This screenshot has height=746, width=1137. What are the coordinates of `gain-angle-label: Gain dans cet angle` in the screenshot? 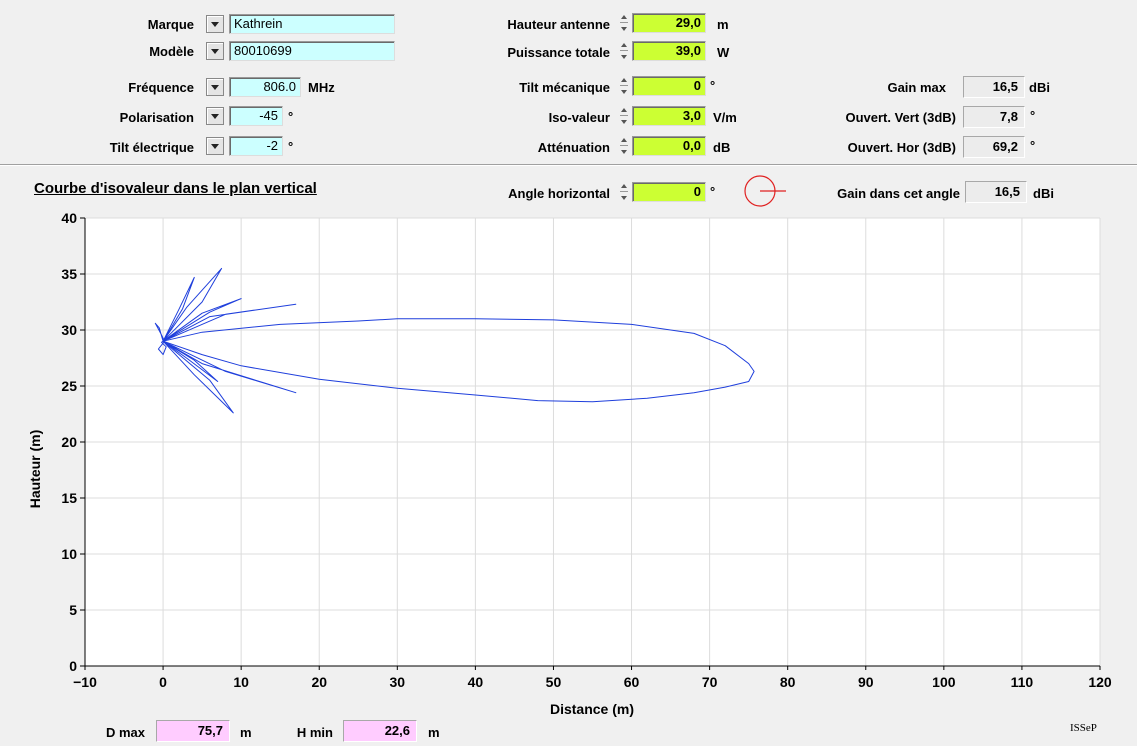 It's located at (898, 193).